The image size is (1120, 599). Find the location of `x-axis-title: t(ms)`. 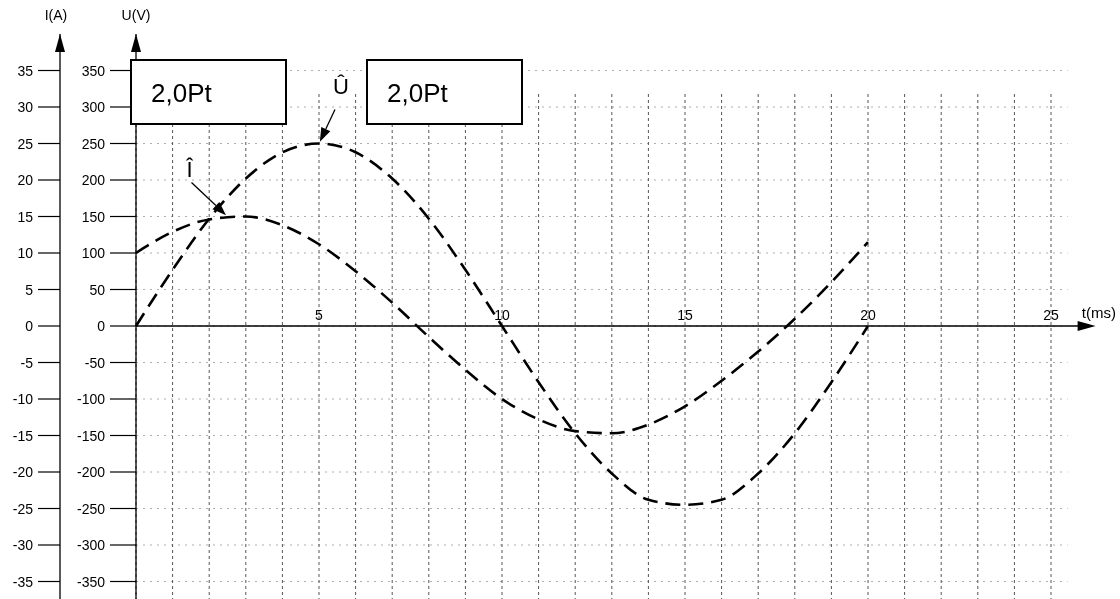

x-axis-title: t(ms) is located at coordinates (1098, 312).